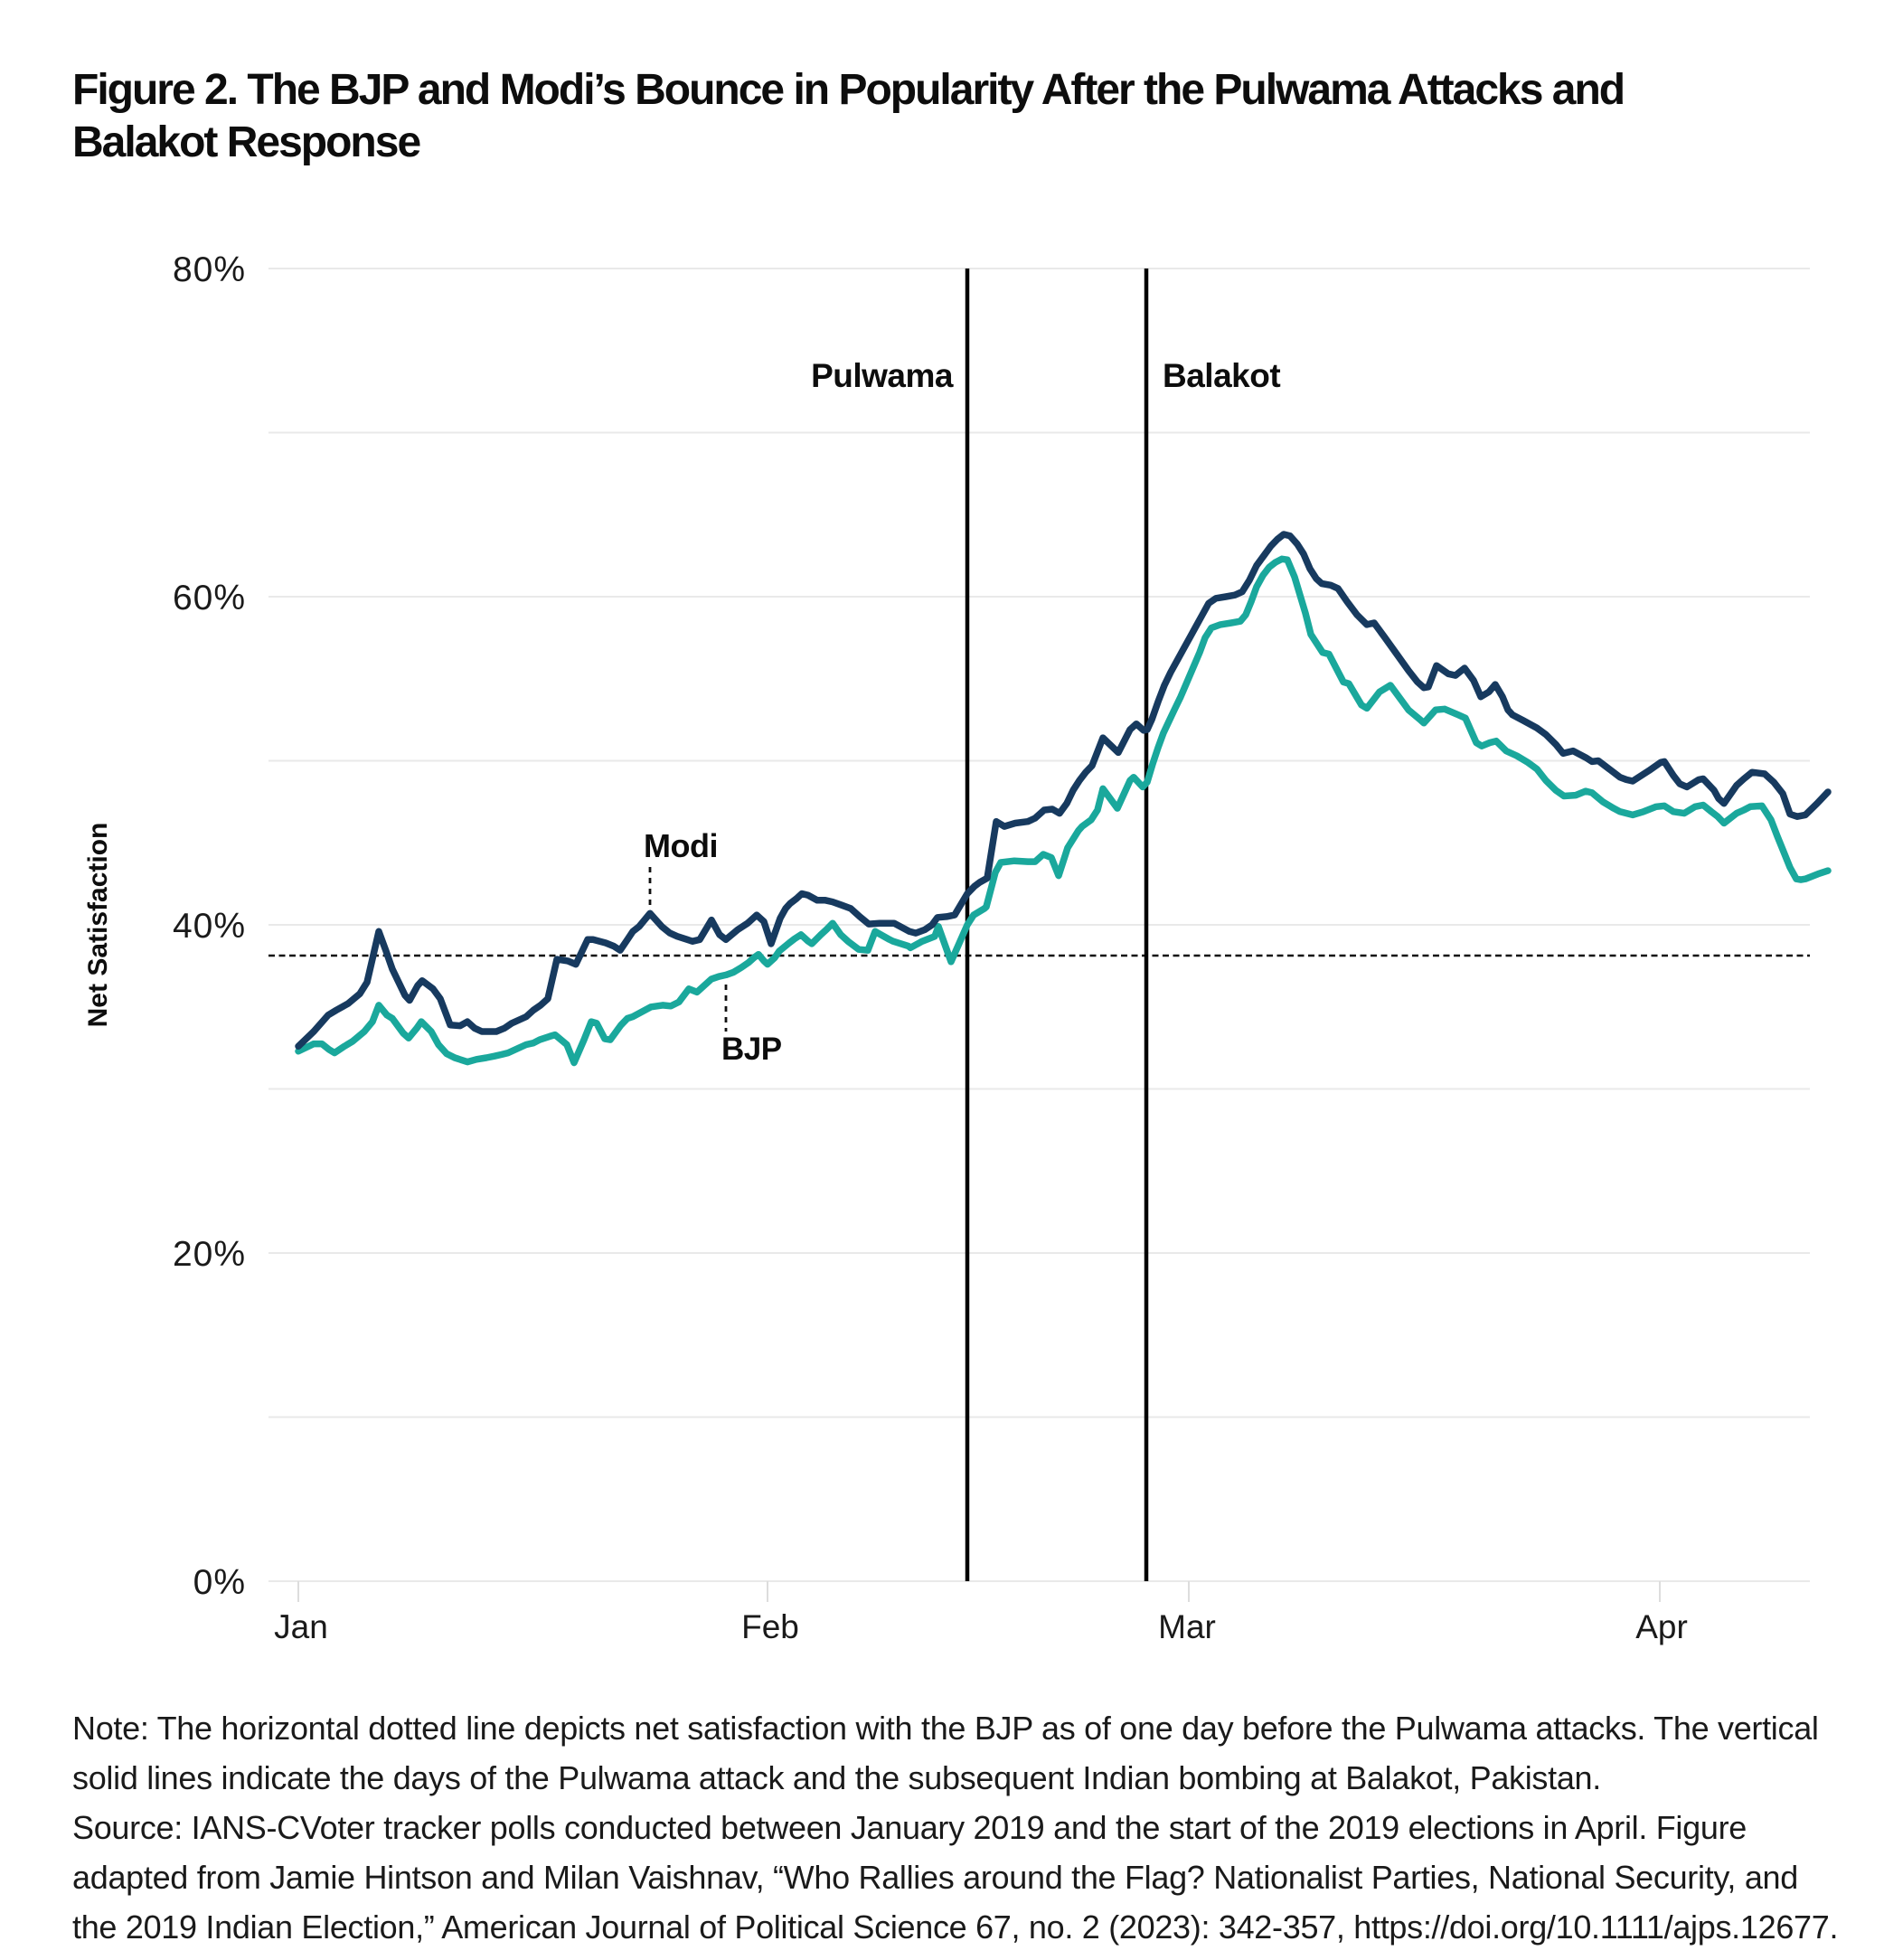  Describe the element at coordinates (219, 1582) in the screenshot. I see `svg-text: 0%` at that location.